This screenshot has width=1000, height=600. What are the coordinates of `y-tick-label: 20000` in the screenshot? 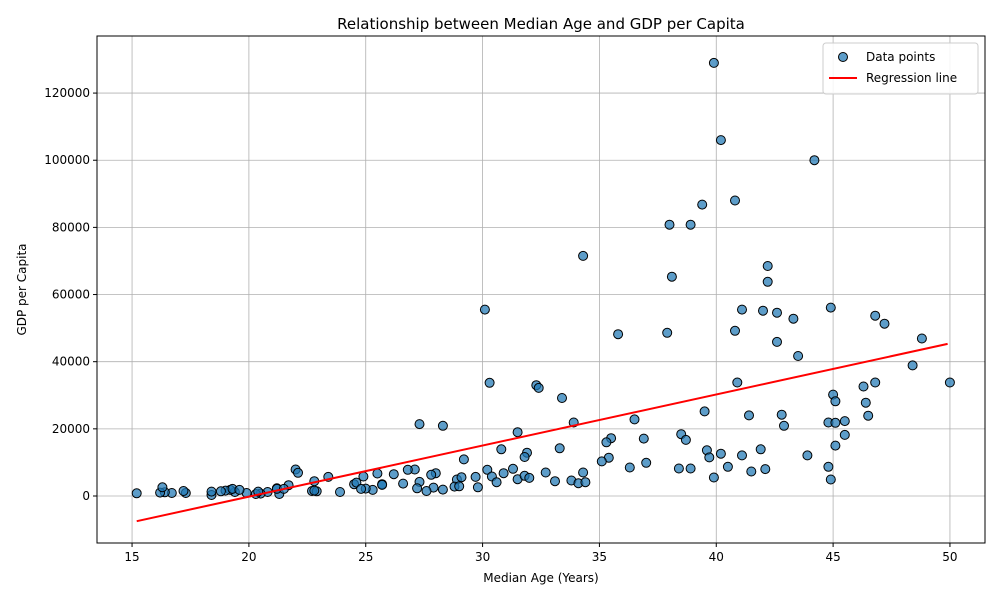 It's located at (71, 429).